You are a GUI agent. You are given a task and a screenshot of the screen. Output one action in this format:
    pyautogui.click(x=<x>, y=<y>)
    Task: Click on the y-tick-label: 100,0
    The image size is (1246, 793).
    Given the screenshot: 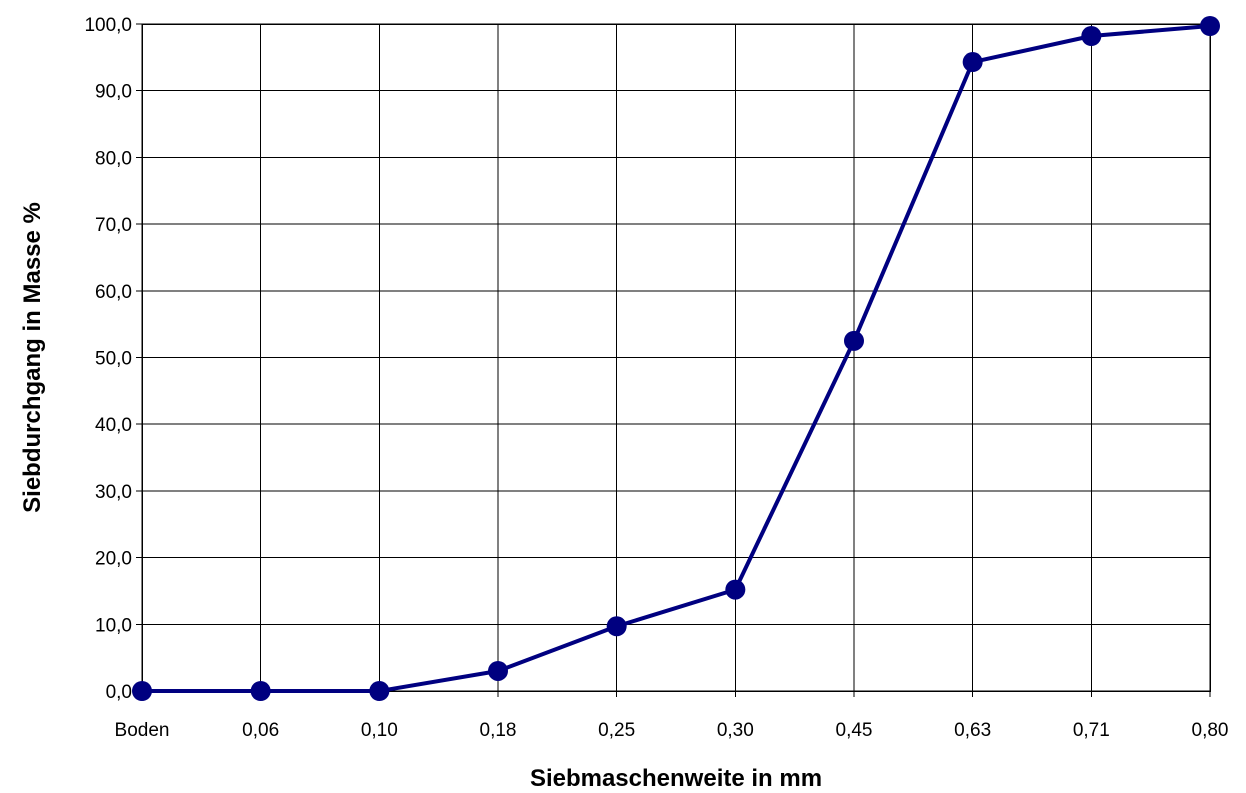 What is the action you would take?
    pyautogui.click(x=108, y=25)
    